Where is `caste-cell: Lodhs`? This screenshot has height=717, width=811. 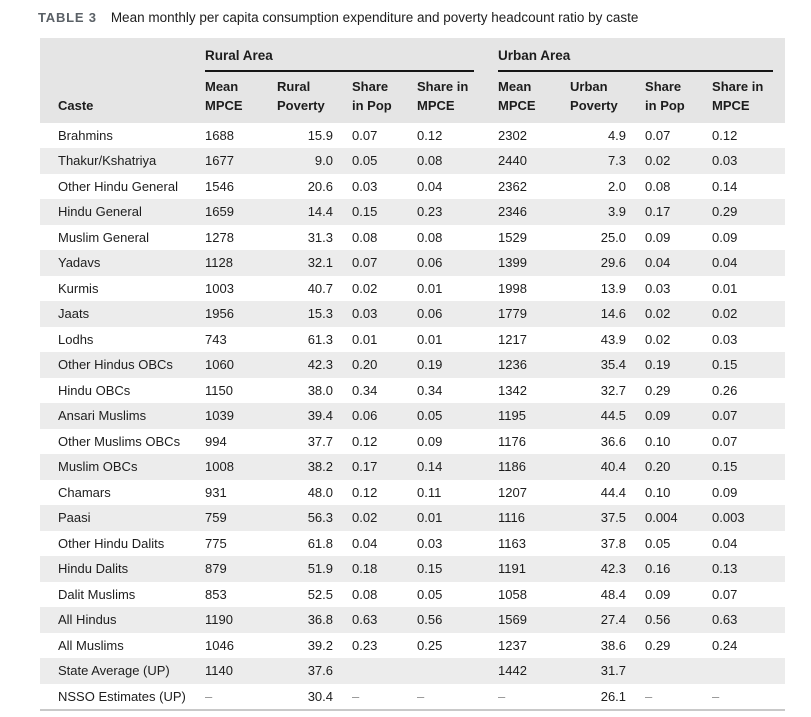
caste-cell: Lodhs is located at coordinates (76, 339).